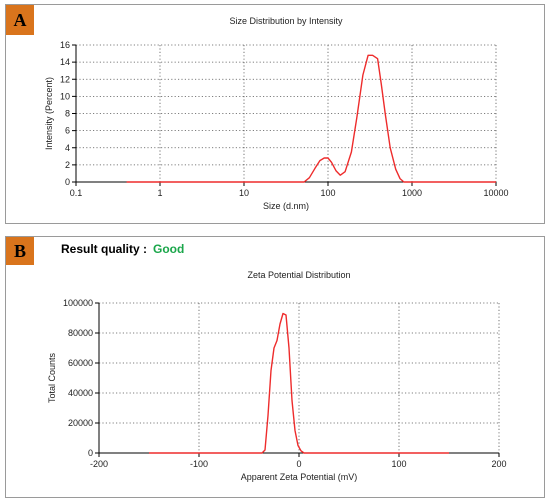 Image resolution: width=550 pixels, height=501 pixels. I want to click on x-tick-label: 200, so click(498, 464).